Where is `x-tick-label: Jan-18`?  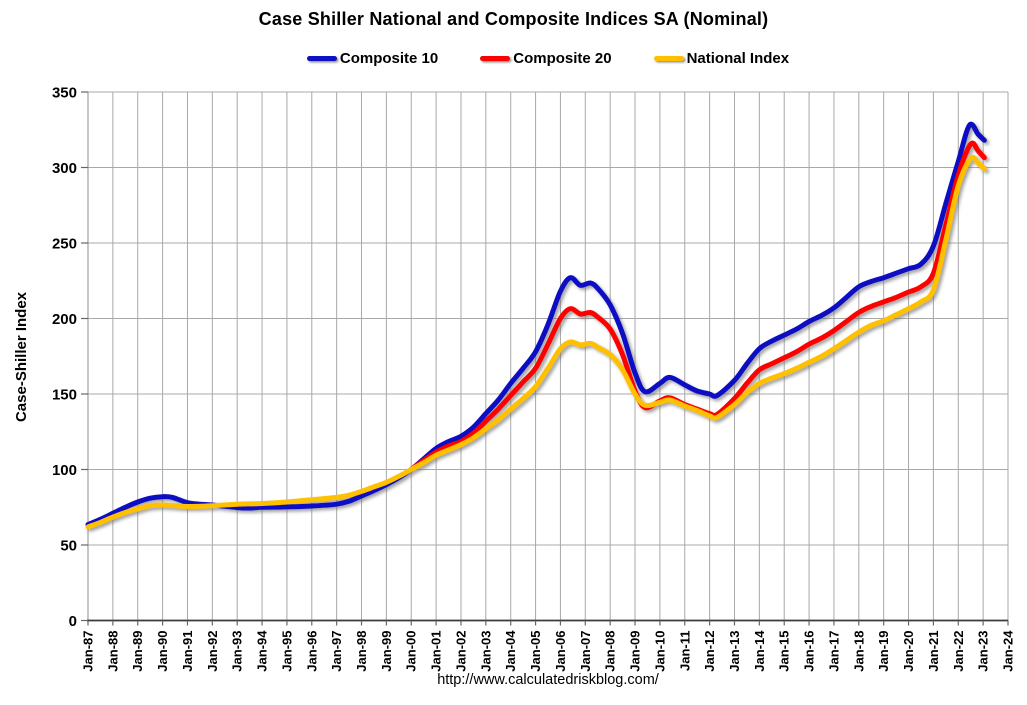
x-tick-label: Jan-18 is located at coordinates (858, 651).